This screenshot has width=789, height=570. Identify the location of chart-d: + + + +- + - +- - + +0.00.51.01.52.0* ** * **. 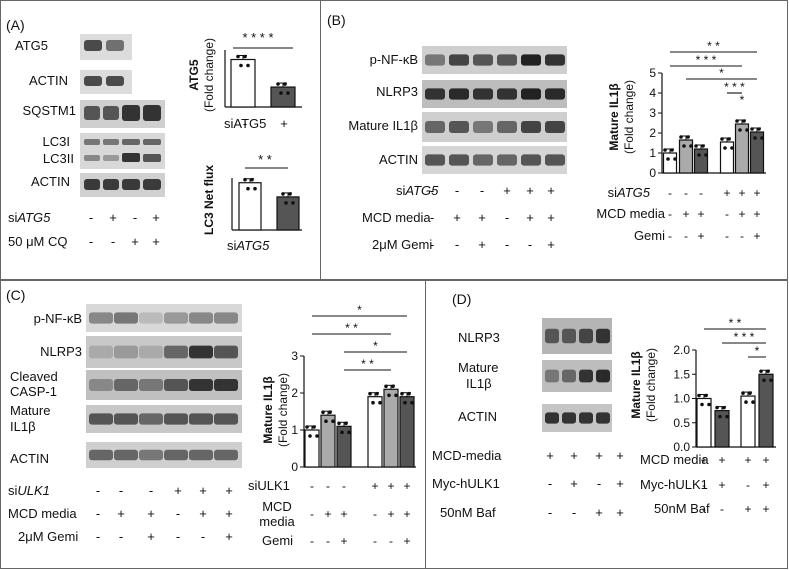
(724, 416).